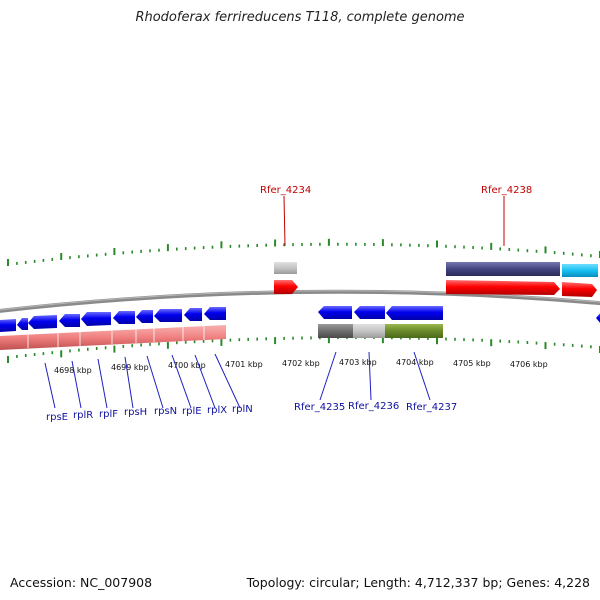 Image resolution: width=600 pixels, height=600 pixels. I want to click on gene-rfer-4235-arrow, so click(335, 312).